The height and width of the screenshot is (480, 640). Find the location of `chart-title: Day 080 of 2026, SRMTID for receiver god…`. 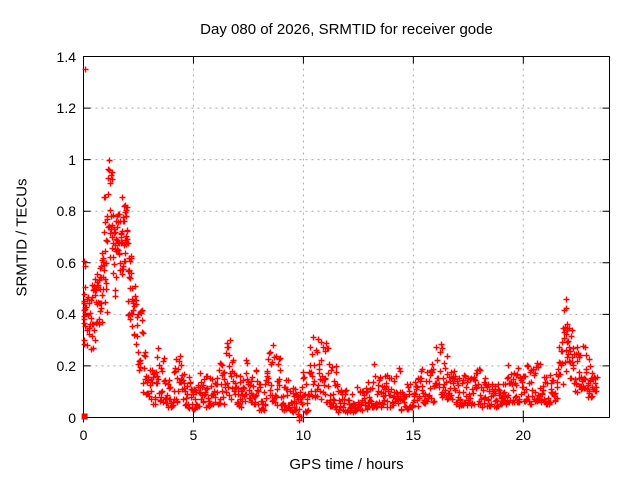

chart-title: Day 080 of 2026, SRMTID for receiver god… is located at coordinates (346, 29).